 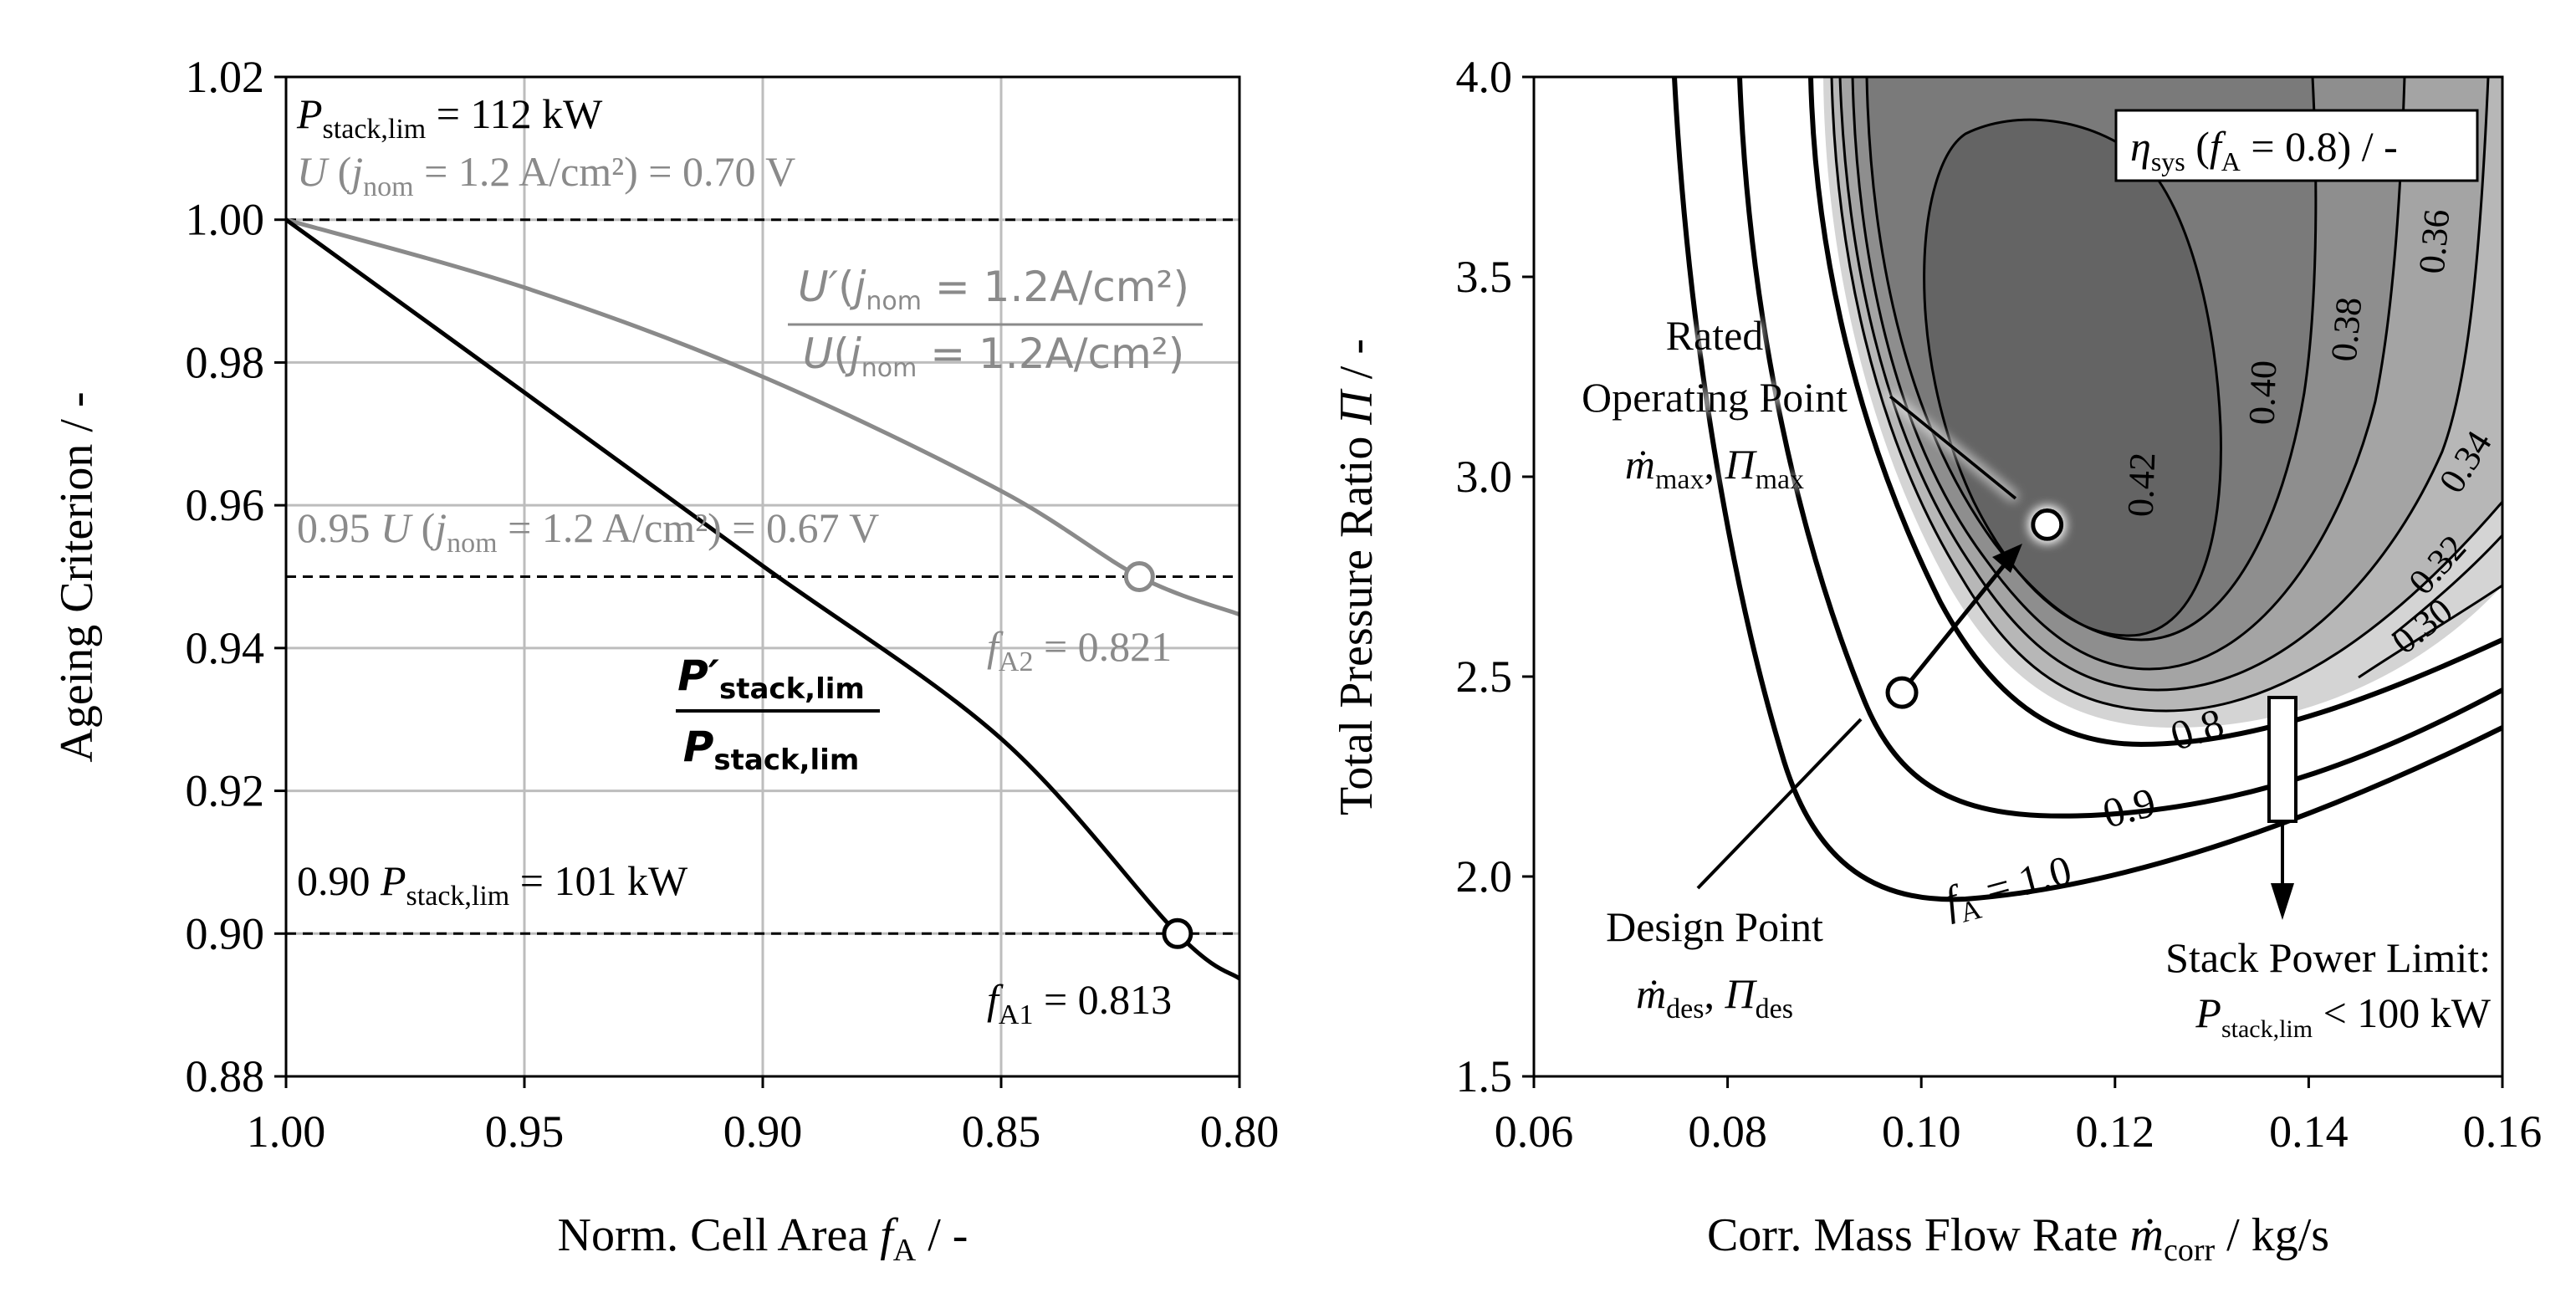 What do you see at coordinates (1484, 477) in the screenshot?
I see `right-y-tick-label: 3.0` at bounding box center [1484, 477].